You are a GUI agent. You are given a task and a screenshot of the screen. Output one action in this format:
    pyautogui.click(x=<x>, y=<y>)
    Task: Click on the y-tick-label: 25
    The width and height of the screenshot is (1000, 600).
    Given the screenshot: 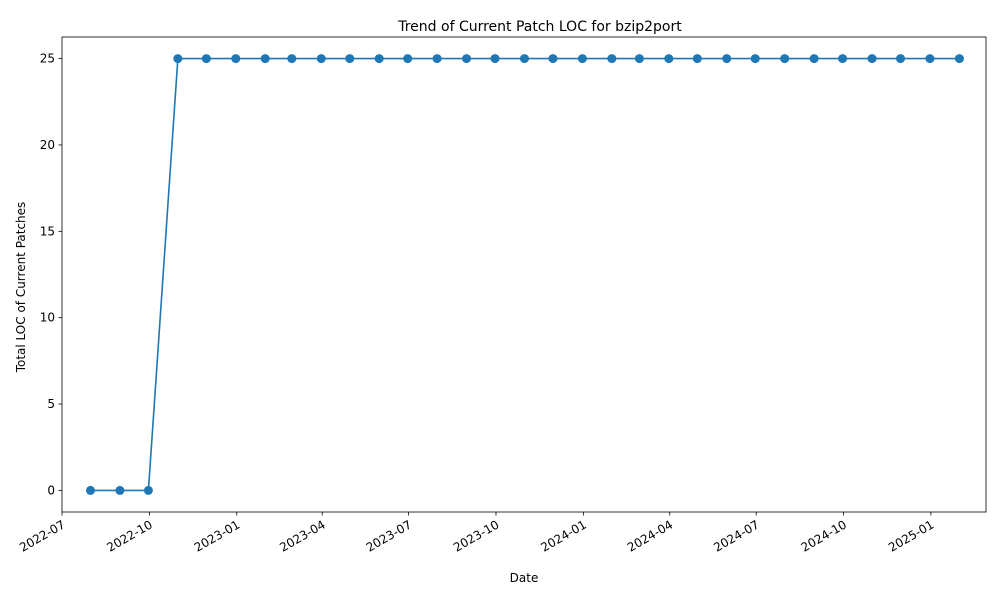 What is the action you would take?
    pyautogui.click(x=47, y=59)
    